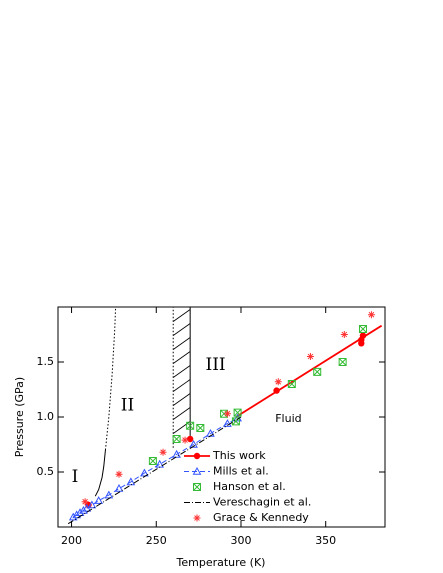 This screenshot has height=573, width=443. What do you see at coordinates (75, 477) in the screenshot?
I see `annotation: I` at bounding box center [75, 477].